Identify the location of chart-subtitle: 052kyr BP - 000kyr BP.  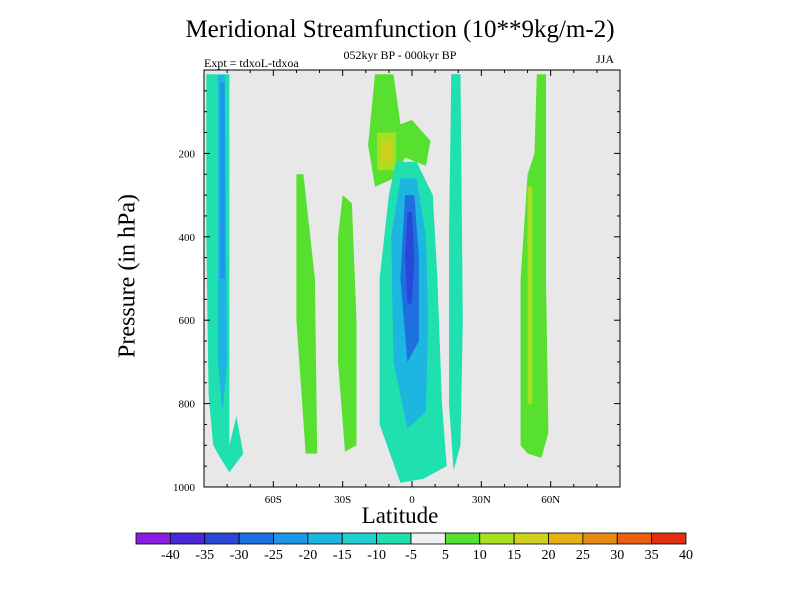
(400, 55).